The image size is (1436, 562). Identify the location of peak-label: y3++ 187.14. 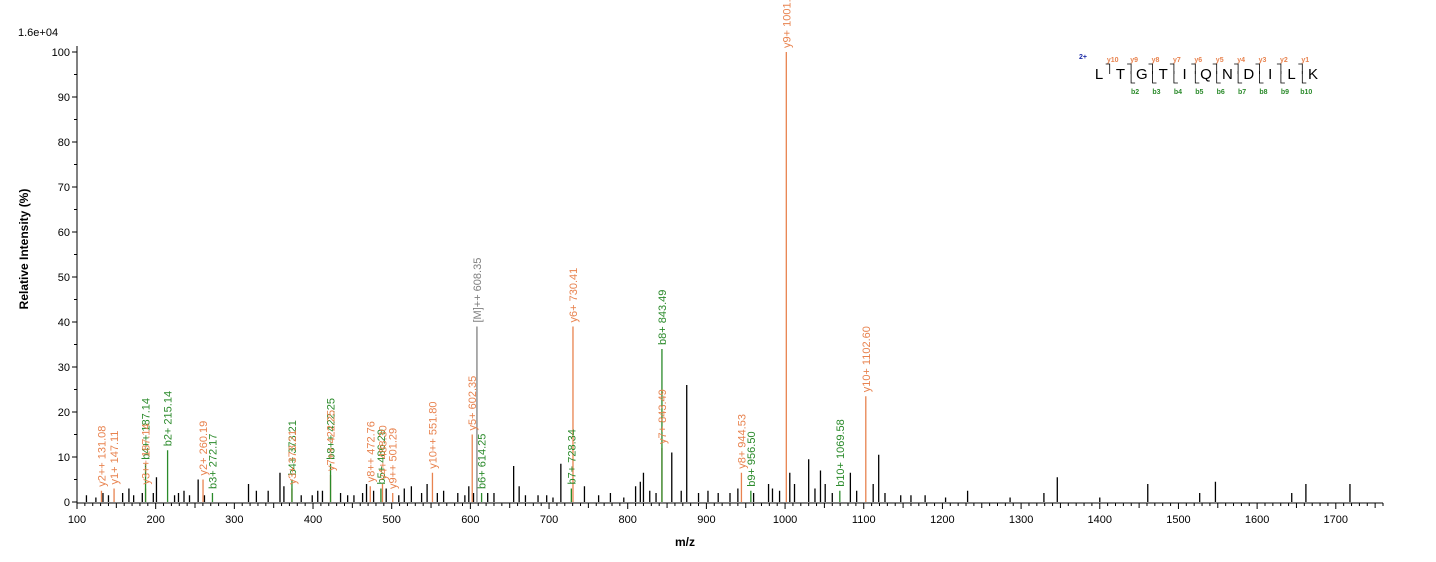
(147, 453).